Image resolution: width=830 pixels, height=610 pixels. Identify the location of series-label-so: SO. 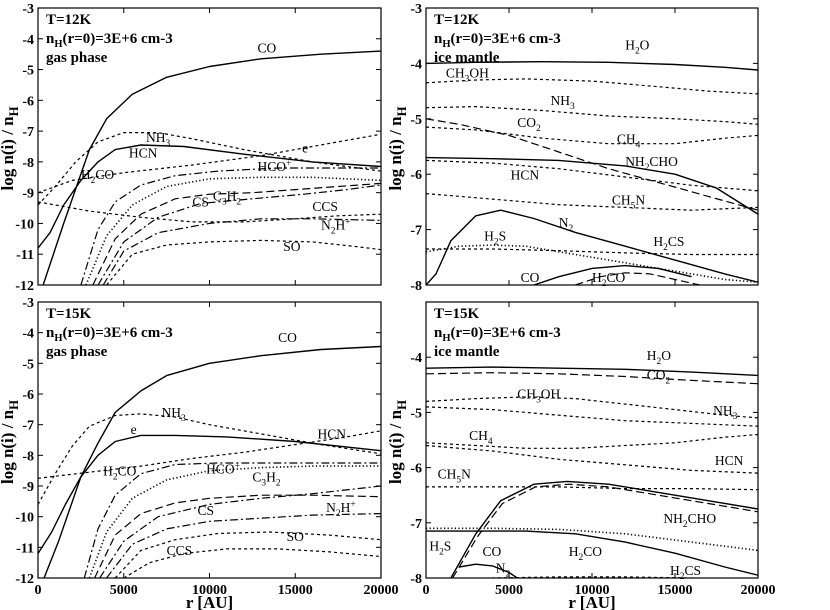
(292, 246).